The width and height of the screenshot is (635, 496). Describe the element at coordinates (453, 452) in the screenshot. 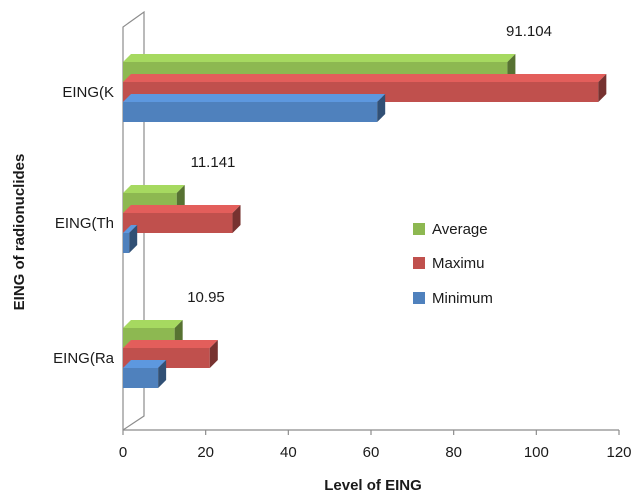

I see `x-tick-label: 80` at that location.